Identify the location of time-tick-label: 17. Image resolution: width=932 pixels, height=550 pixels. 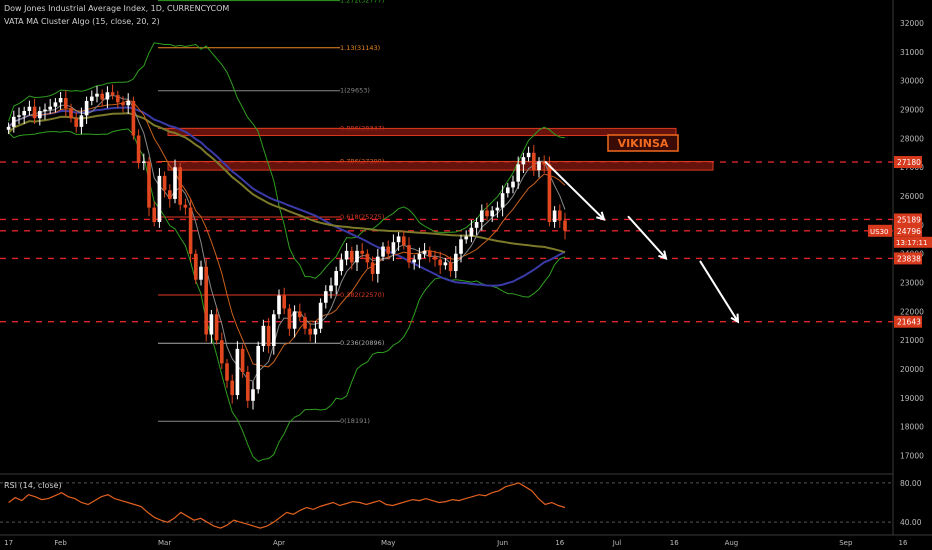
(8, 543).